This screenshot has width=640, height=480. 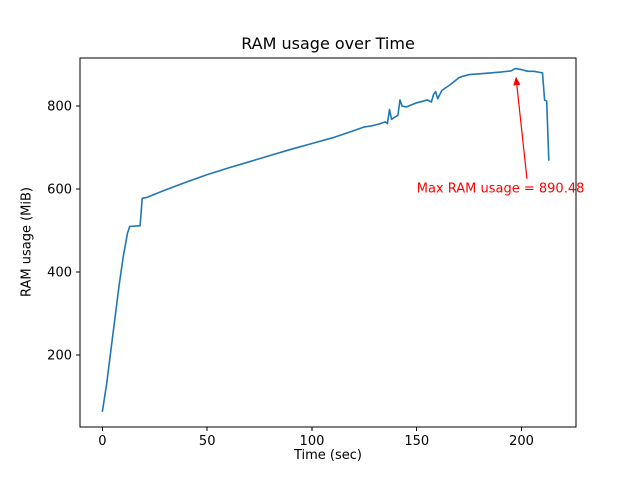 What do you see at coordinates (102, 441) in the screenshot?
I see `x-tick-label: 0` at bounding box center [102, 441].